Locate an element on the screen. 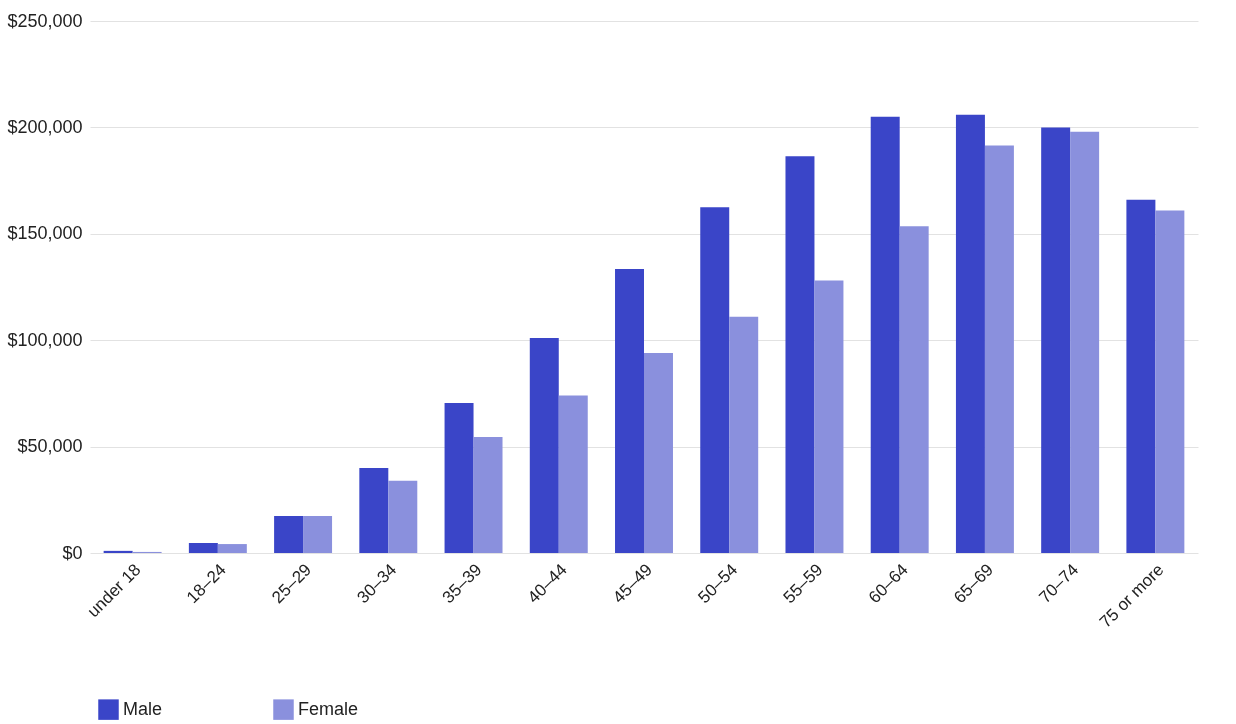 The width and height of the screenshot is (1236, 724). legend-label: Male is located at coordinates (143, 708).